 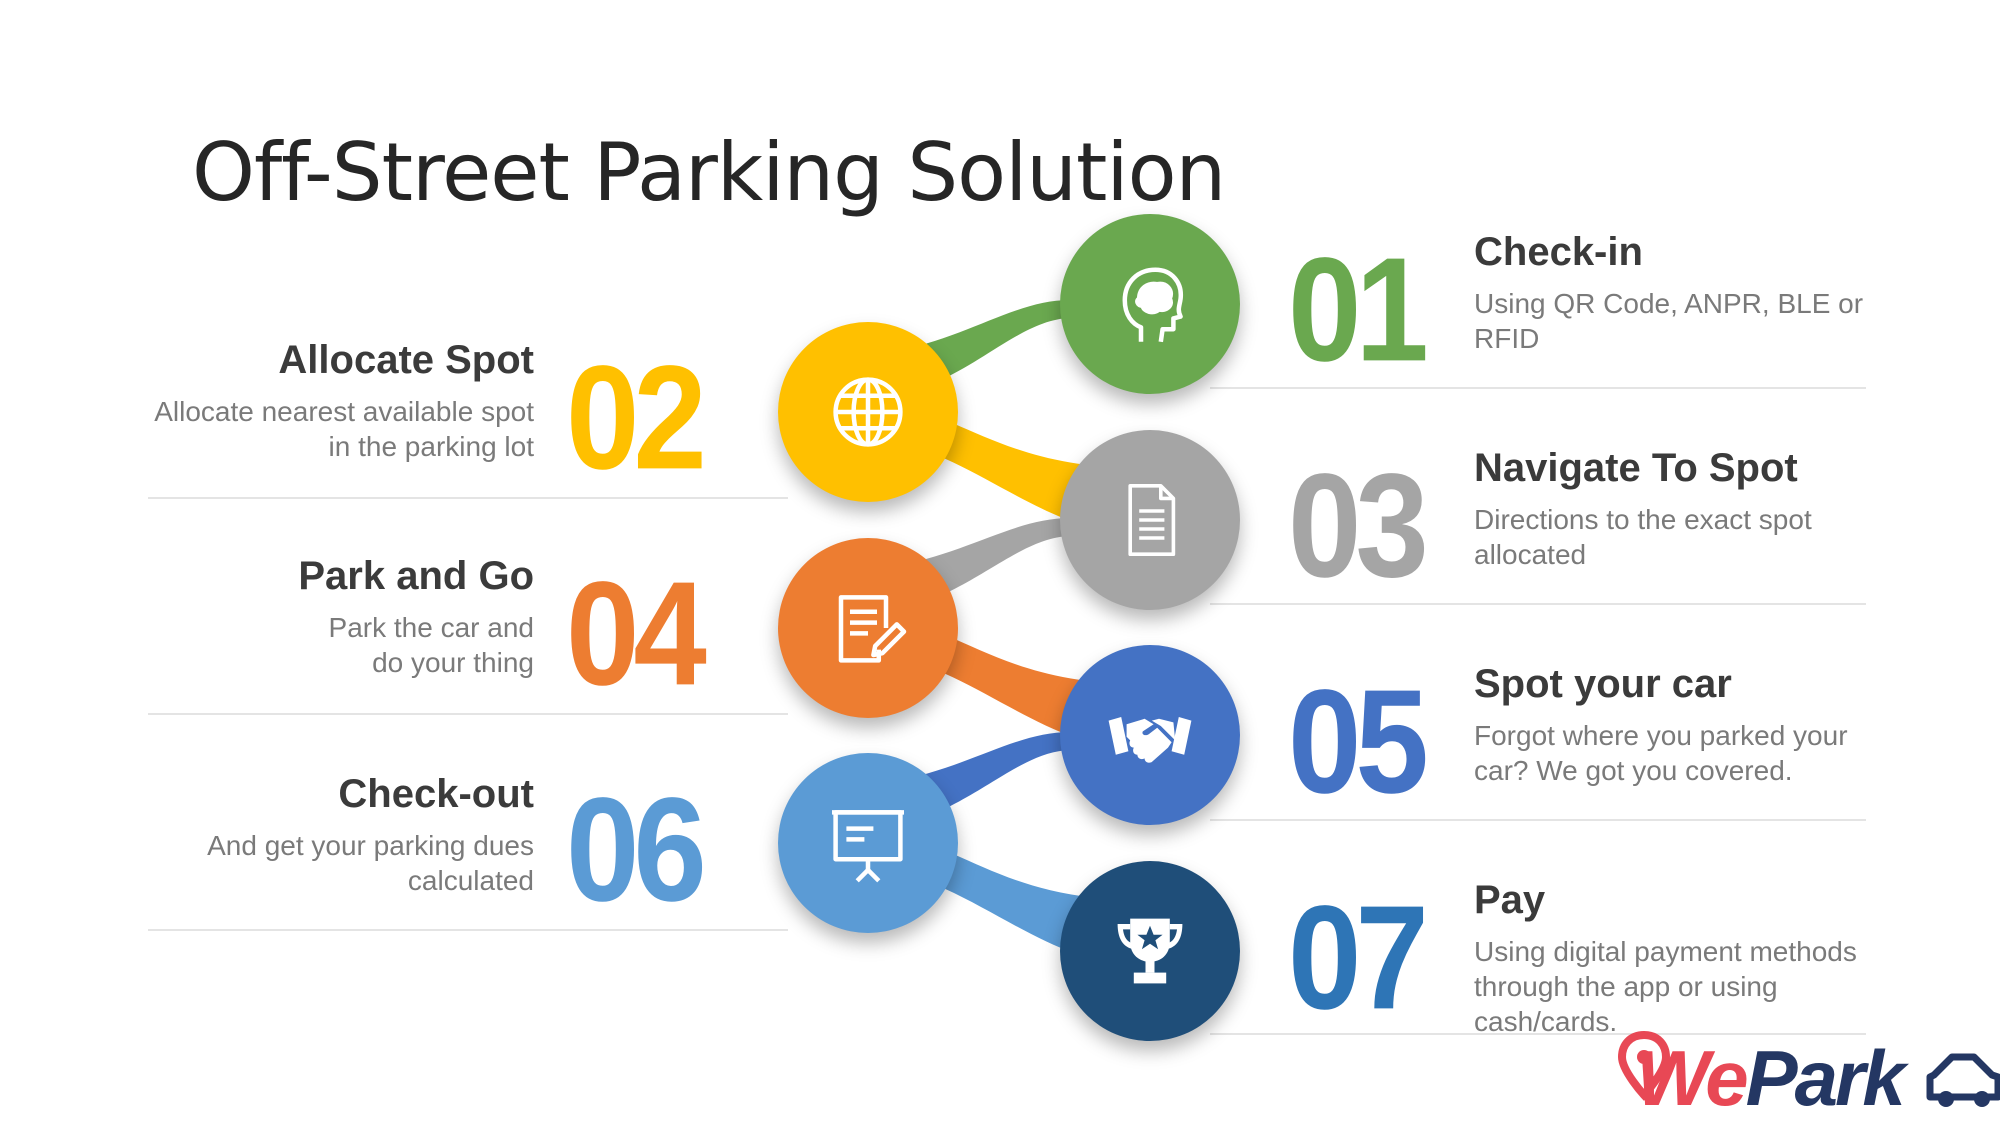 I want to click on step-02-number: 02, so click(x=636, y=417).